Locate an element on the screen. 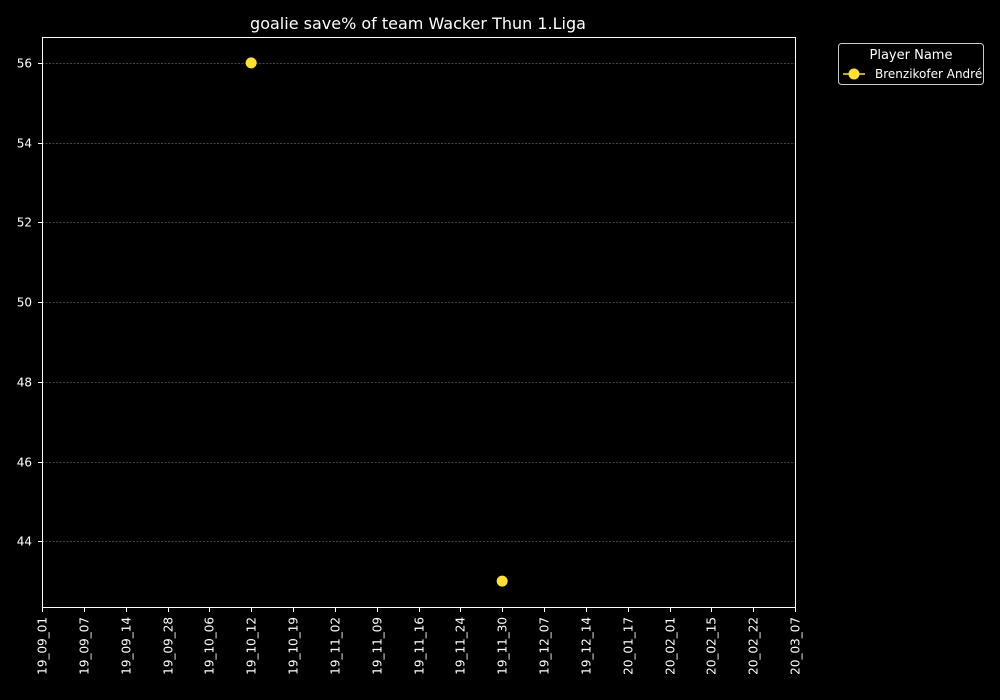 This screenshot has width=1000, height=700. x-tick-label: 19_12_07 is located at coordinates (545, 646).